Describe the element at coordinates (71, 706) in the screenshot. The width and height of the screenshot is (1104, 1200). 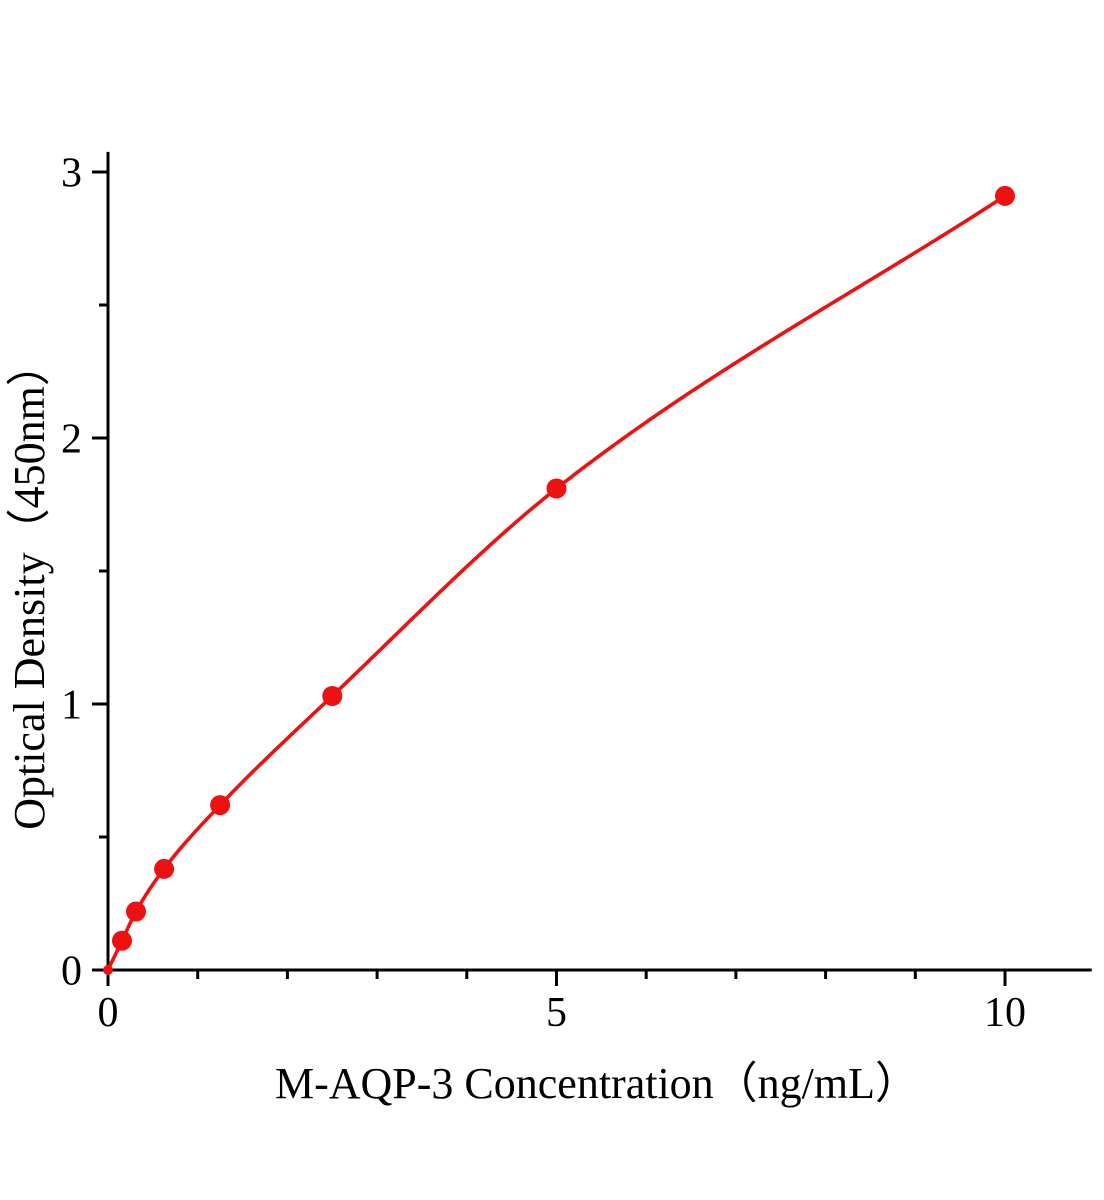
I see `y-tick-label: 1` at that location.